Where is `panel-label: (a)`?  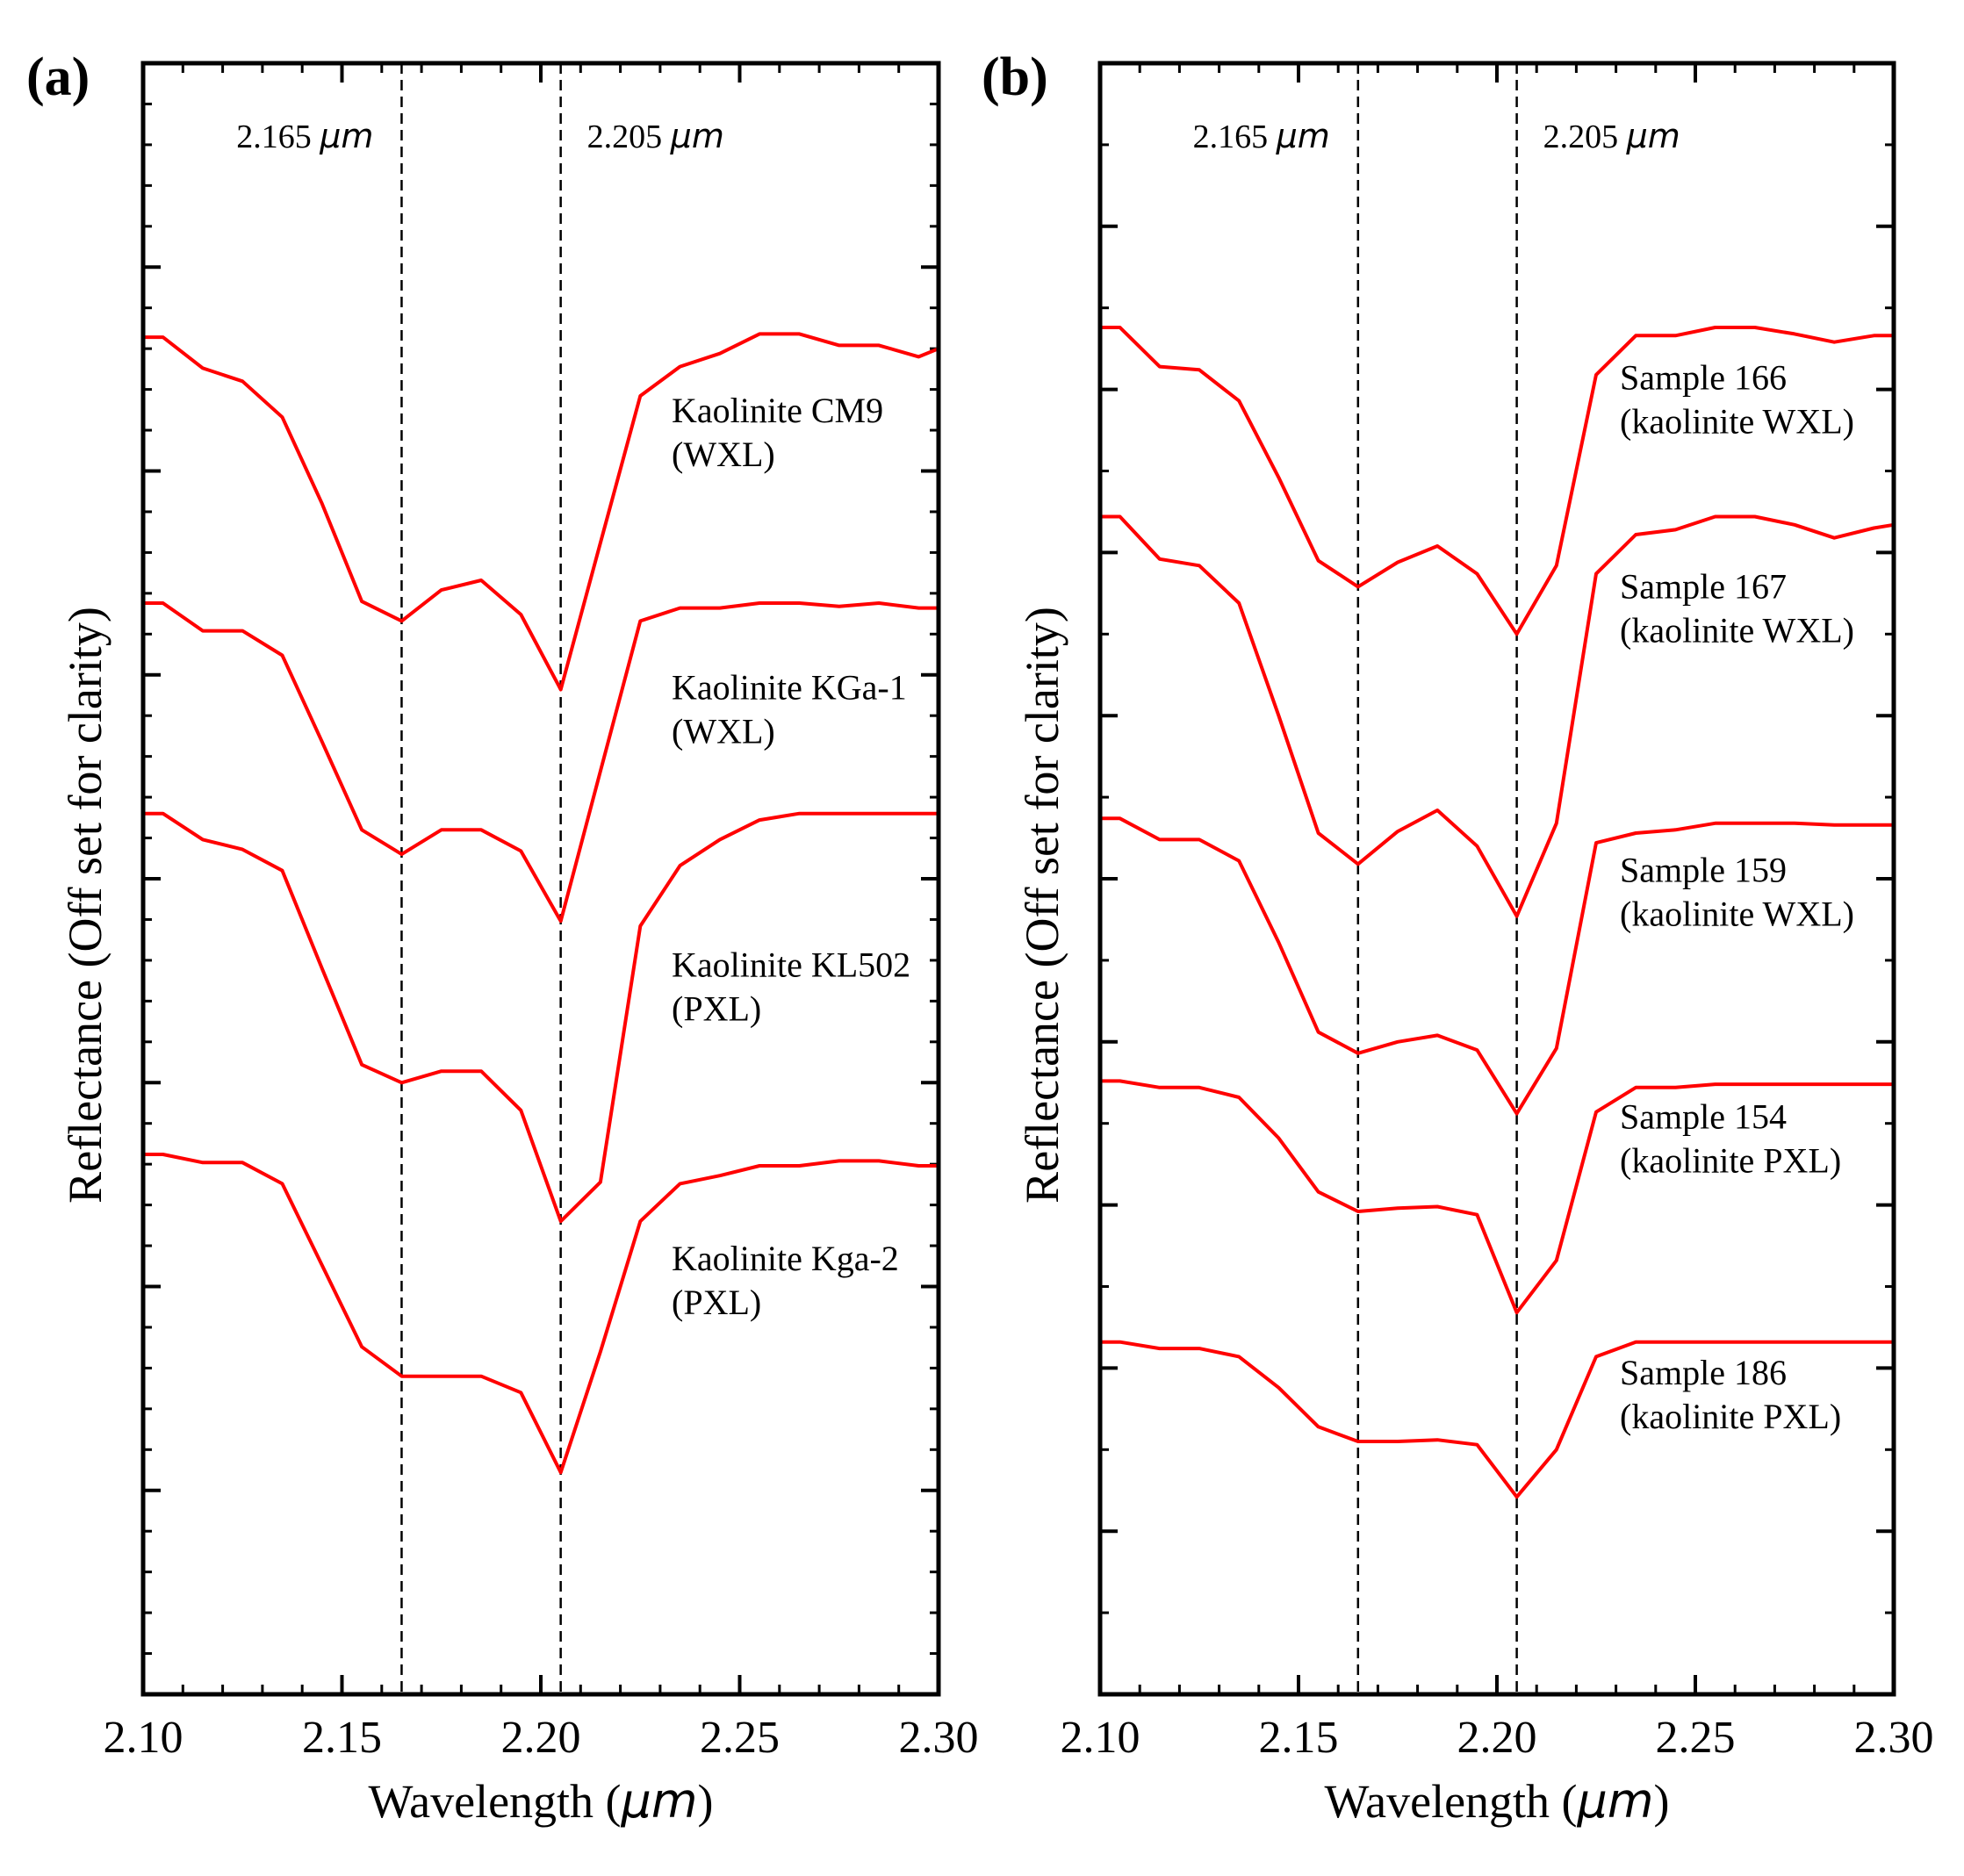 panel-label: (a) is located at coordinates (58, 77).